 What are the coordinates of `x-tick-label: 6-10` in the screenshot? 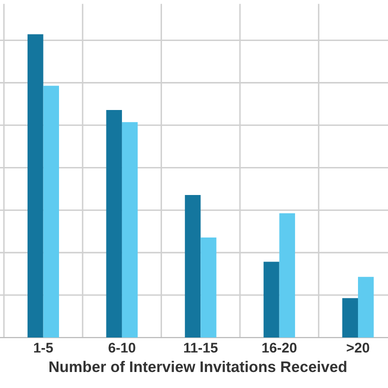 It's located at (122, 347).